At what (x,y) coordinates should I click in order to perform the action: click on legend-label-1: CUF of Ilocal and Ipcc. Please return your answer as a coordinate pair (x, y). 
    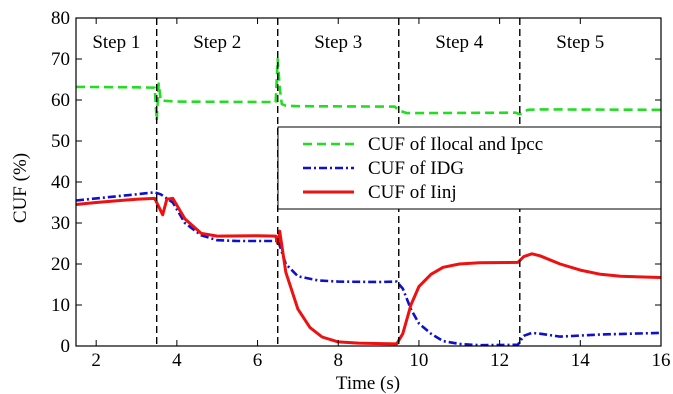
    Looking at the image, I should click on (455, 144).